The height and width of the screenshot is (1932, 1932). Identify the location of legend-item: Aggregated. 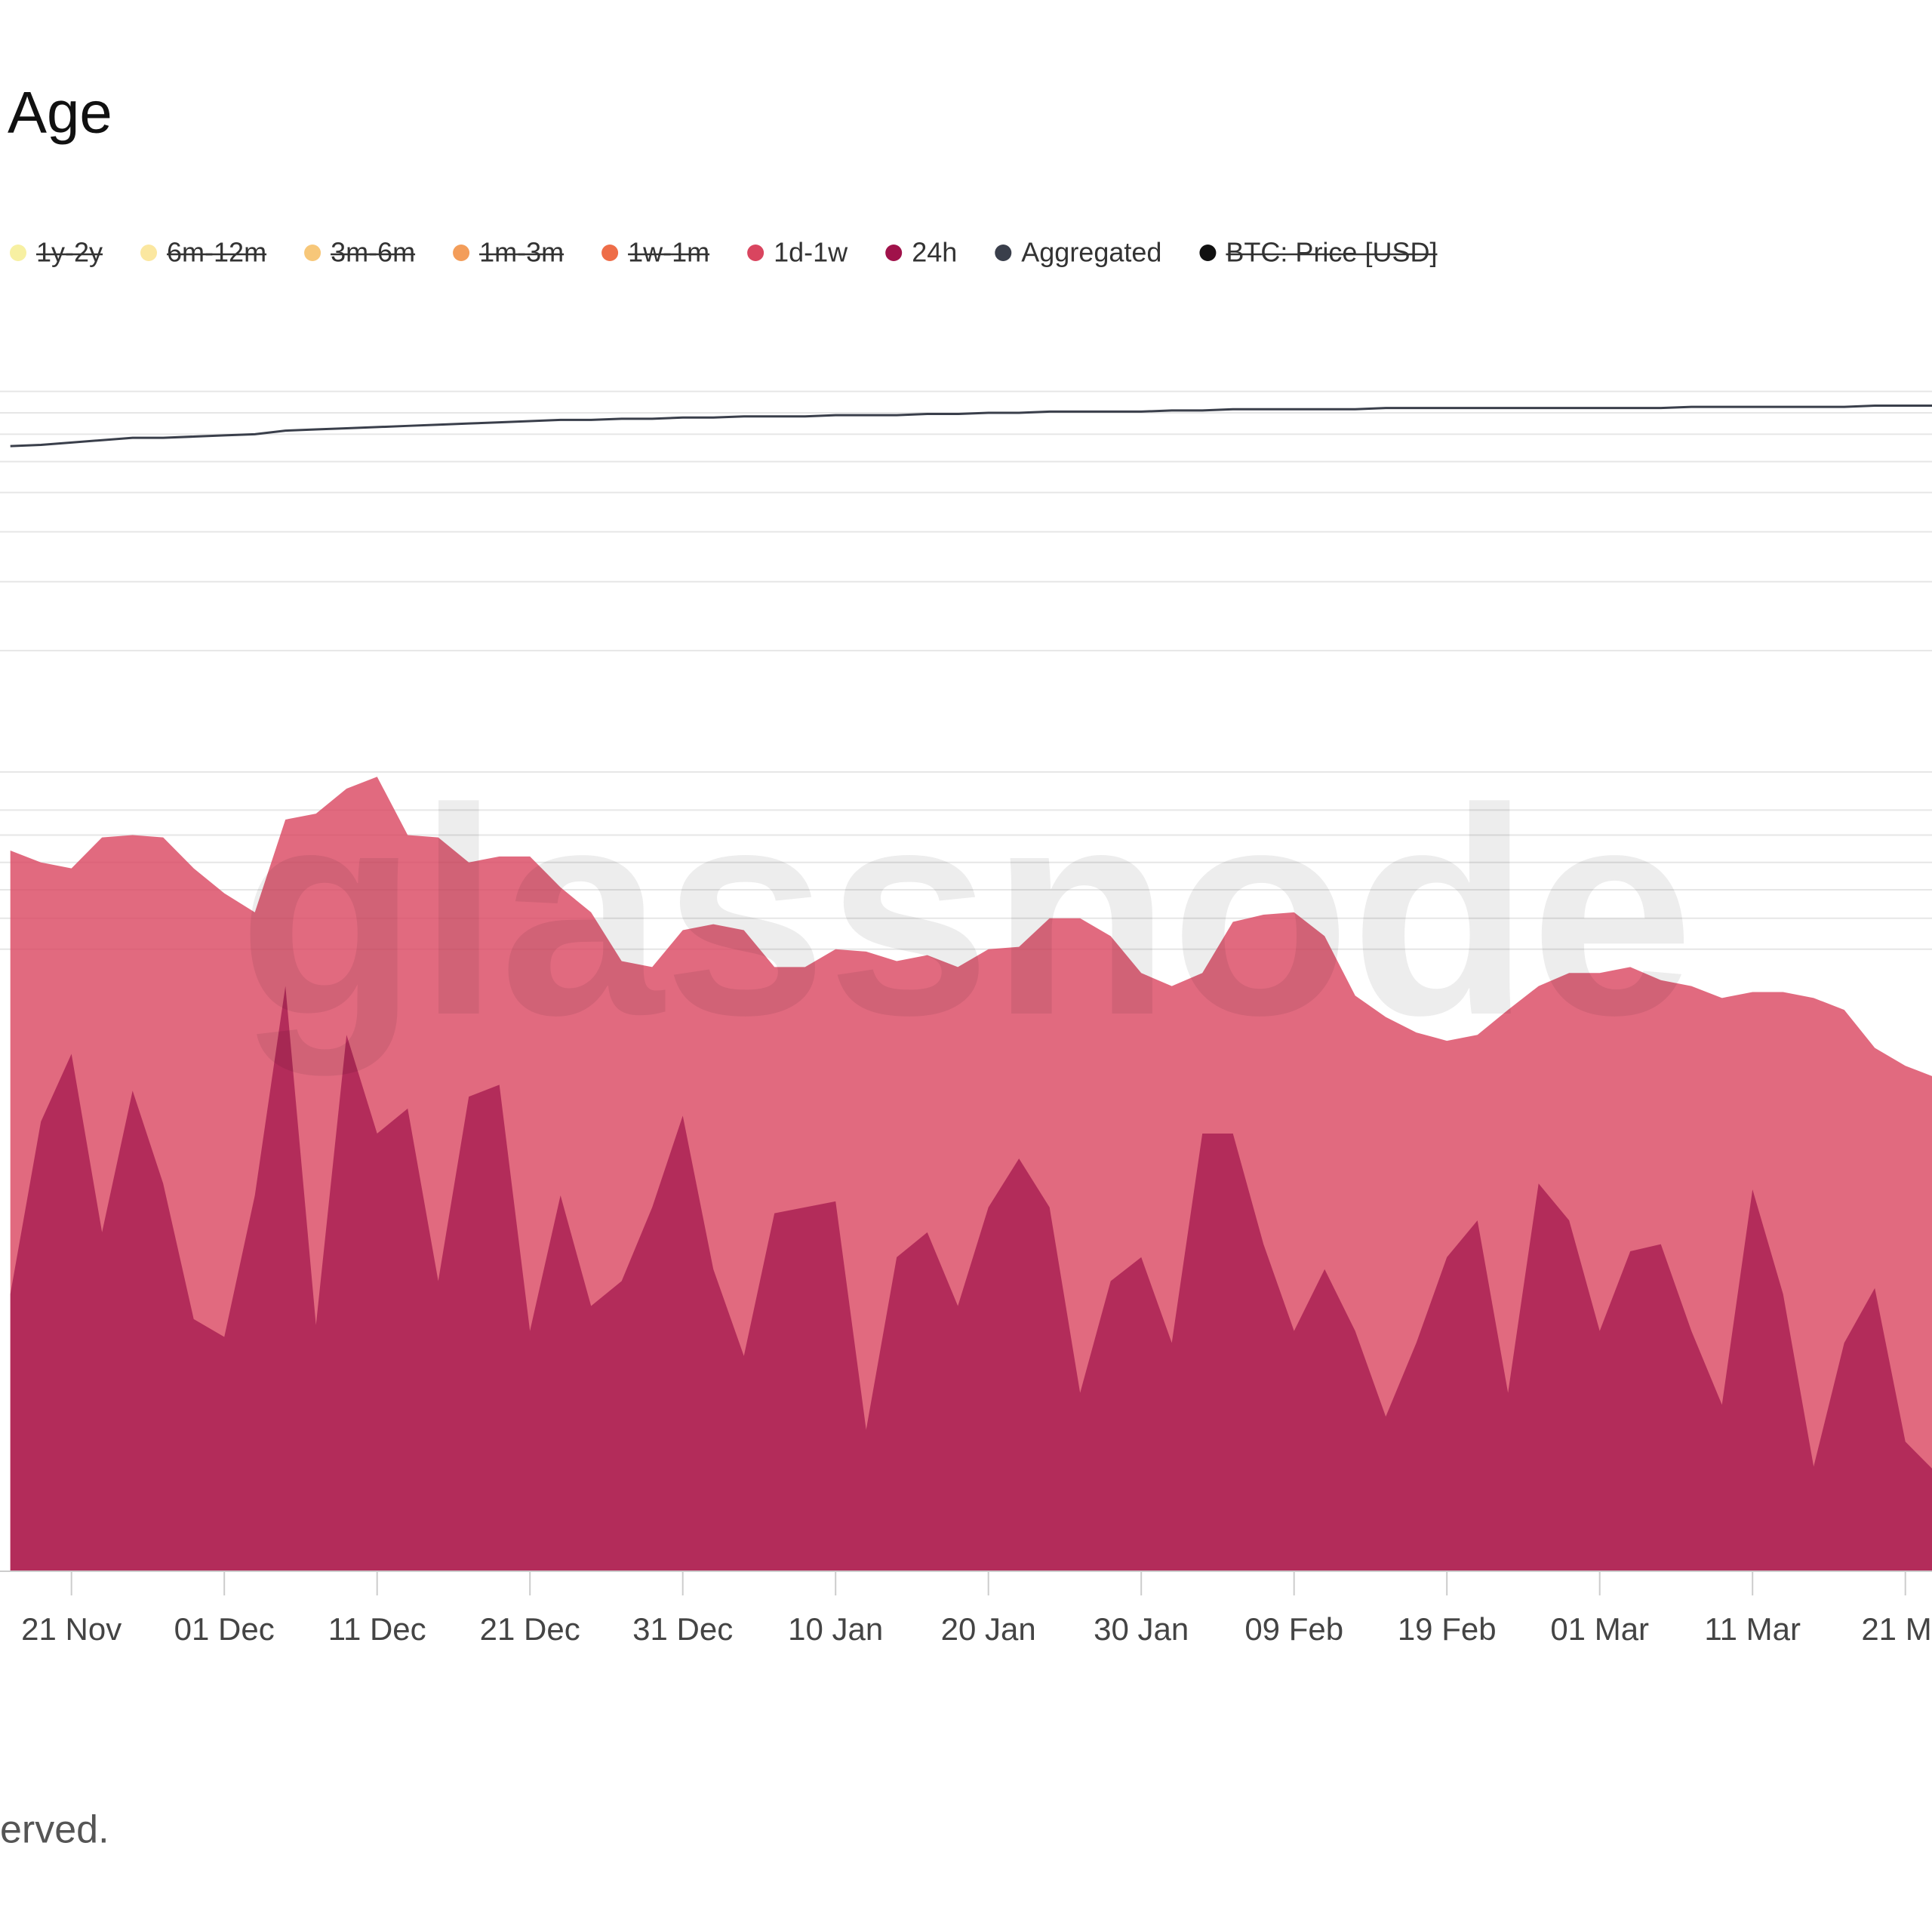
(1078, 252).